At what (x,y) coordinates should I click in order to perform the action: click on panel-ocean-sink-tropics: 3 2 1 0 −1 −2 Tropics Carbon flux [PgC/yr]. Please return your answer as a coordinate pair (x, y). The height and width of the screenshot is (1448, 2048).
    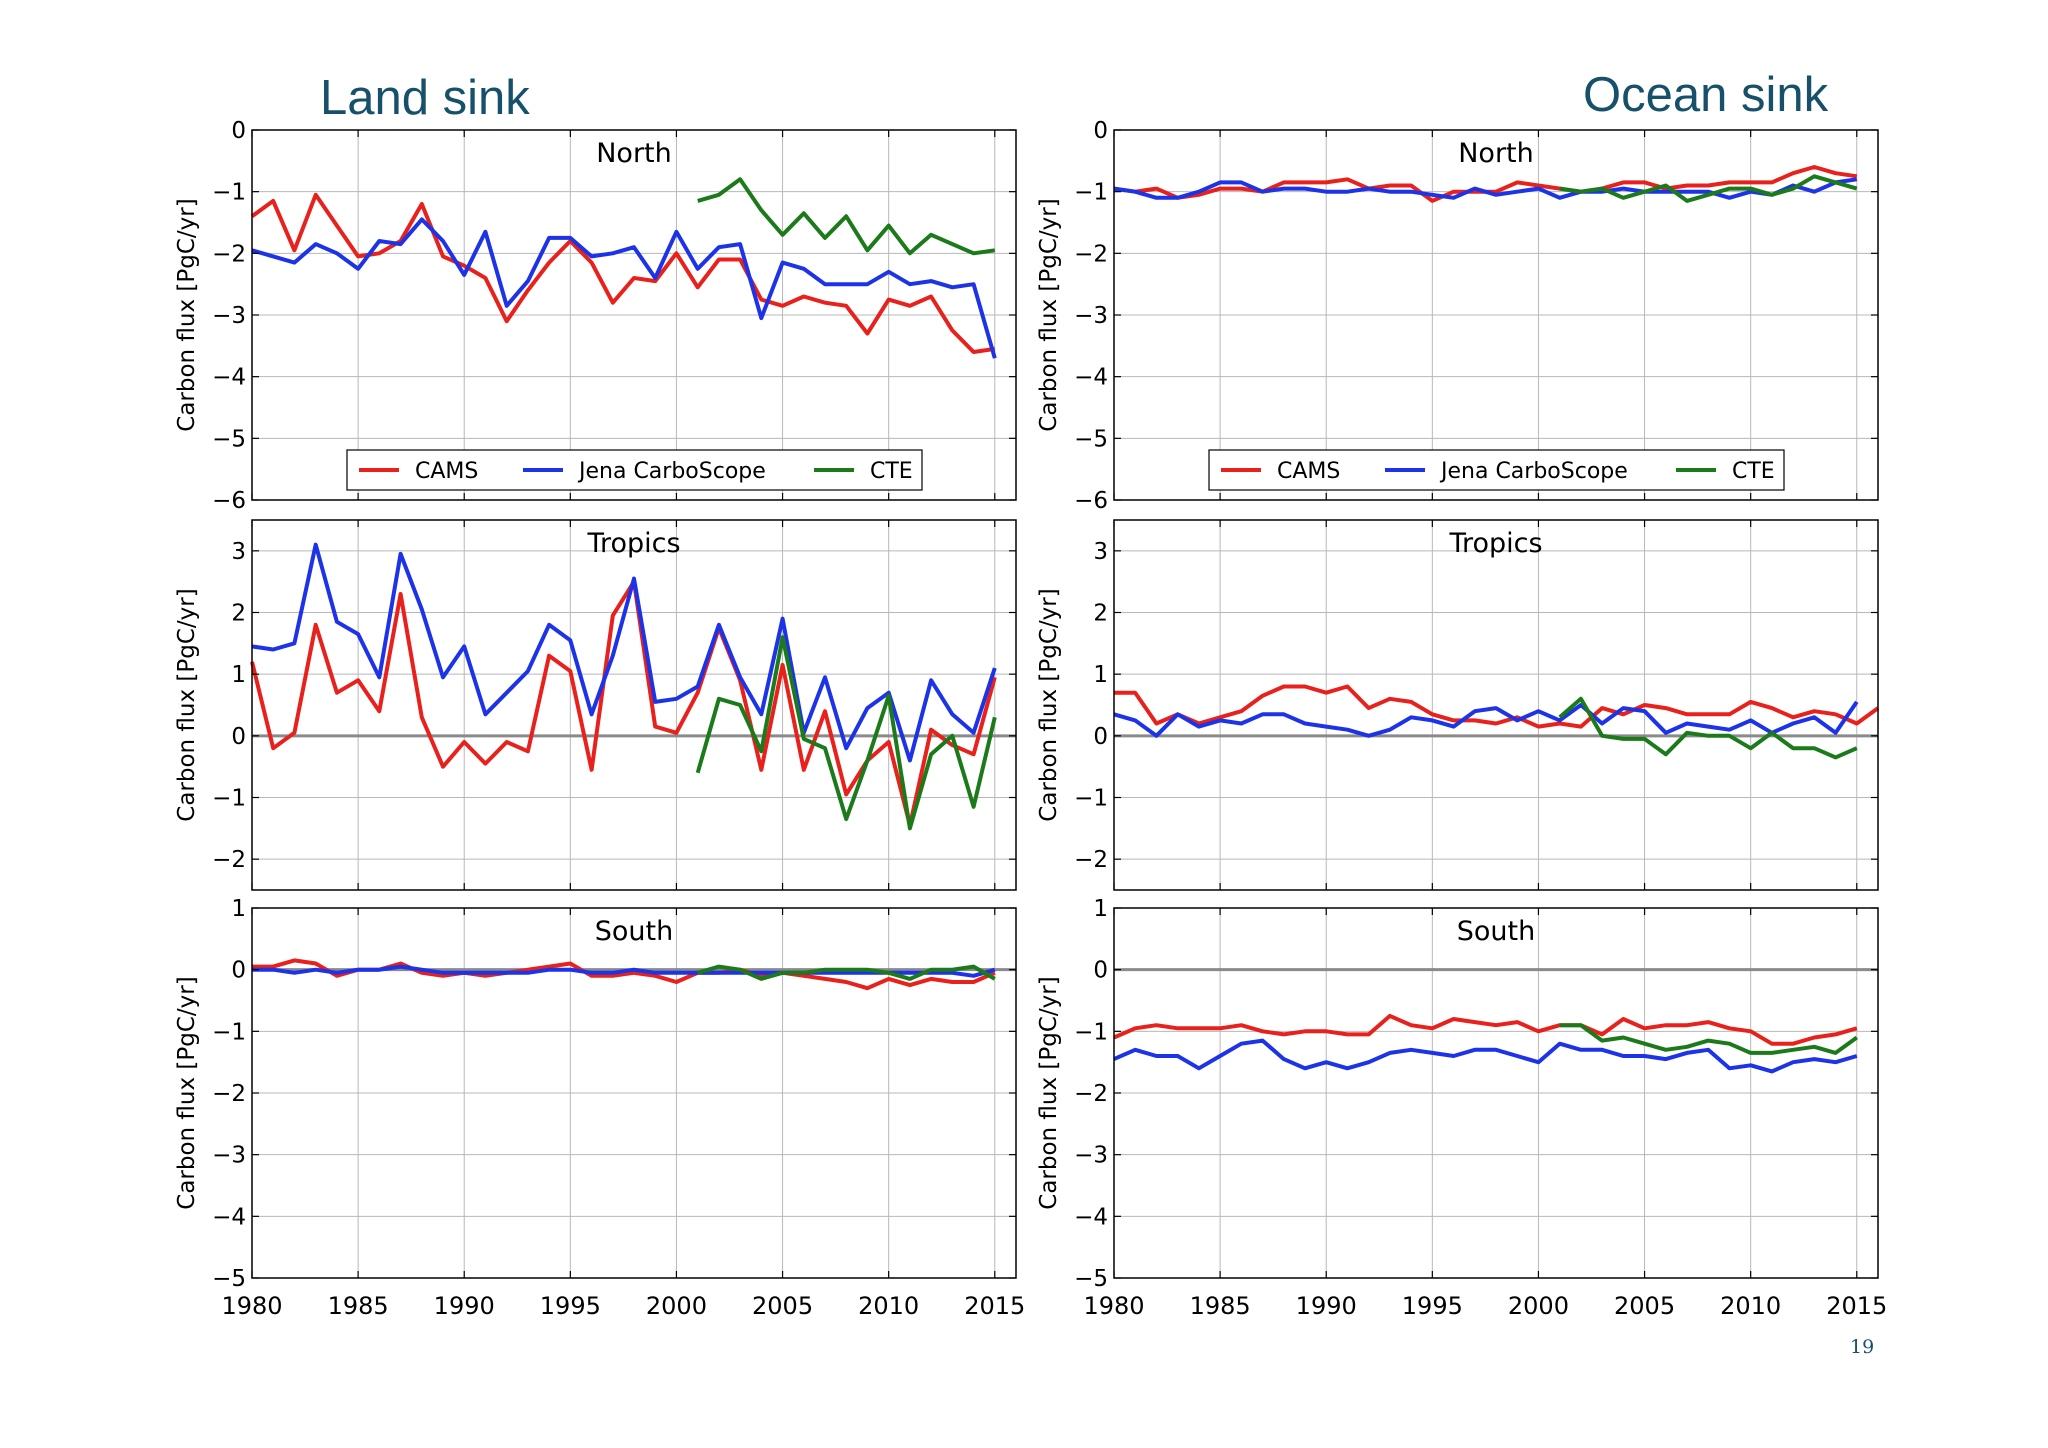
    Looking at the image, I should click on (1458, 705).